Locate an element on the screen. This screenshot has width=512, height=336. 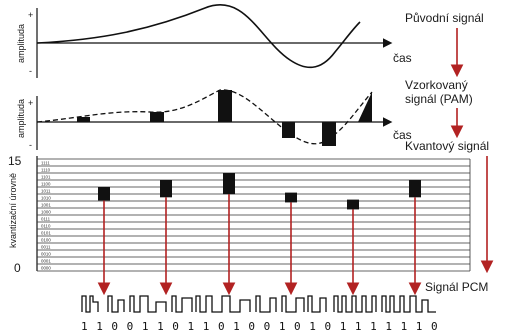
original-signal-curve is located at coordinates (198, 36).